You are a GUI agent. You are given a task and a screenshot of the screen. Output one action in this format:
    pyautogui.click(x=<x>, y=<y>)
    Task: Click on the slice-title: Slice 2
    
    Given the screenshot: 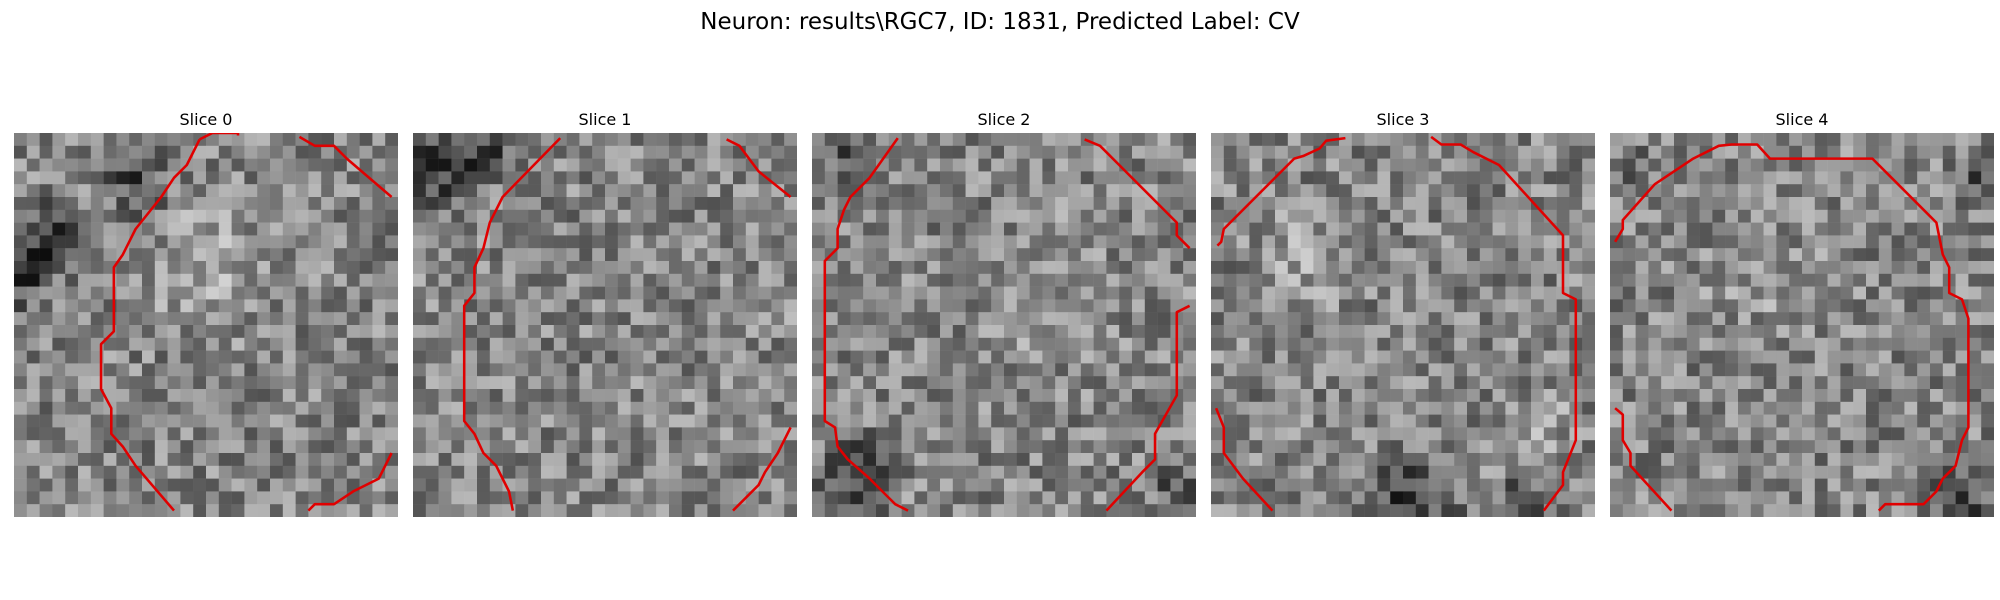 What is the action you would take?
    pyautogui.click(x=1004, y=119)
    